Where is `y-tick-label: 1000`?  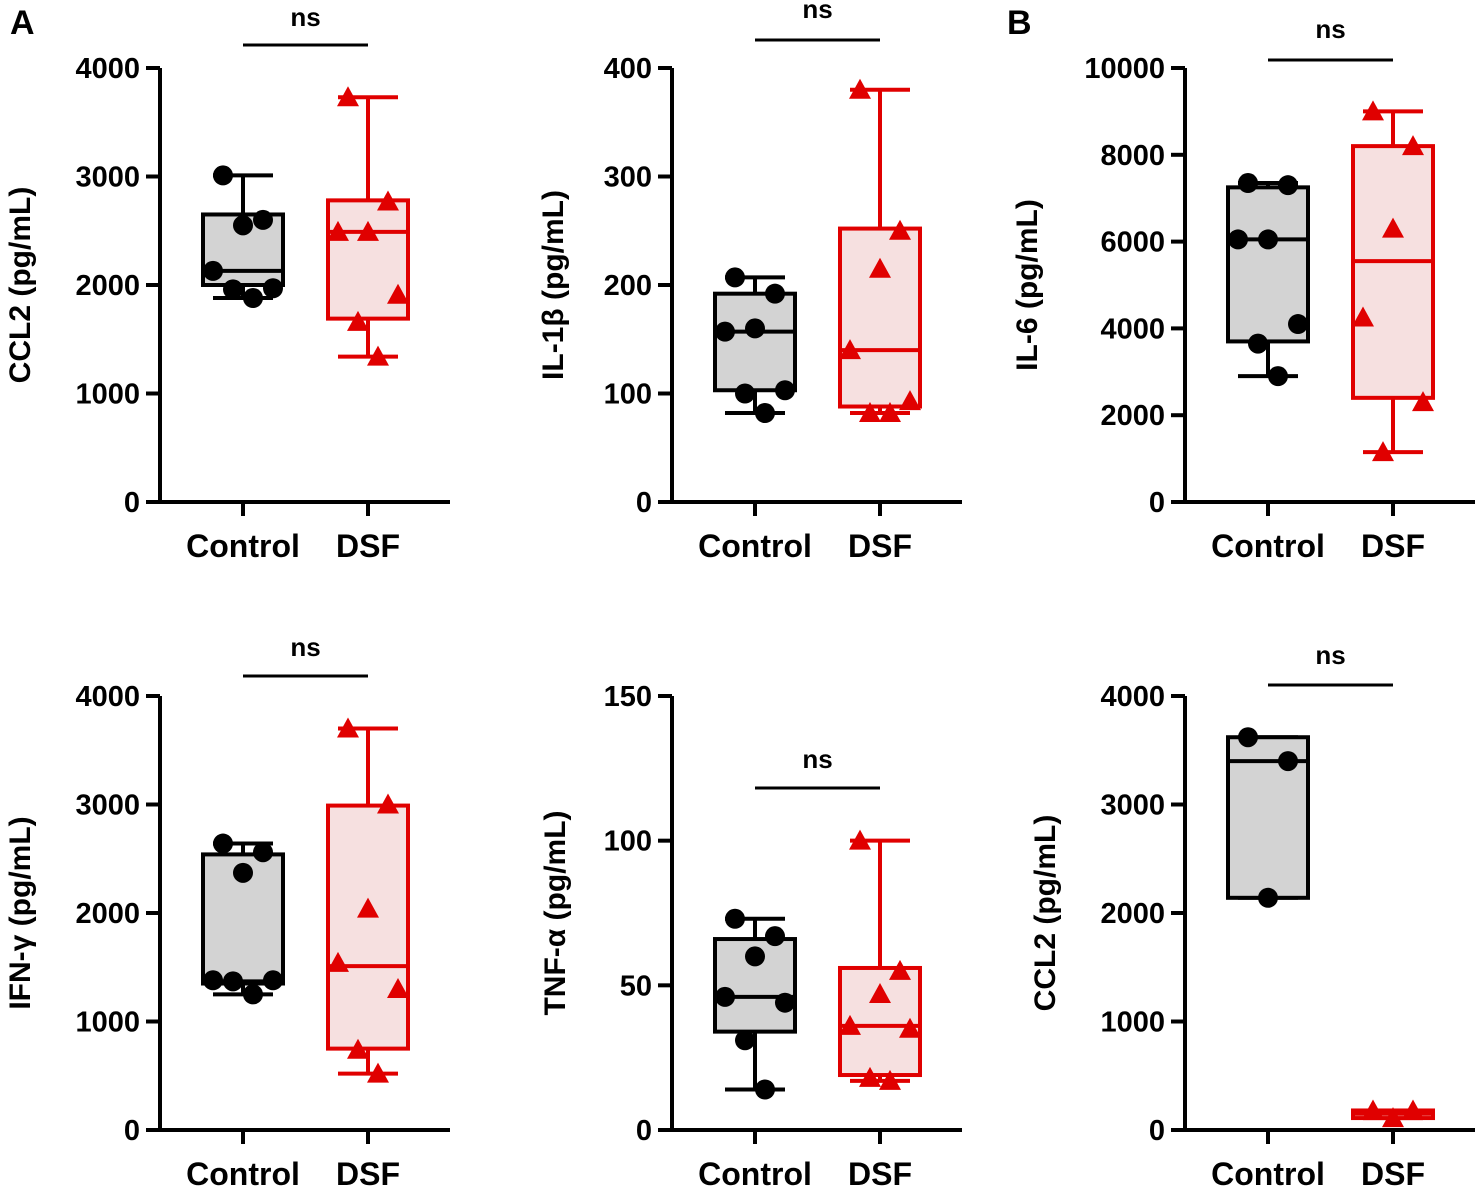 y-tick-label: 1000 is located at coordinates (107, 395).